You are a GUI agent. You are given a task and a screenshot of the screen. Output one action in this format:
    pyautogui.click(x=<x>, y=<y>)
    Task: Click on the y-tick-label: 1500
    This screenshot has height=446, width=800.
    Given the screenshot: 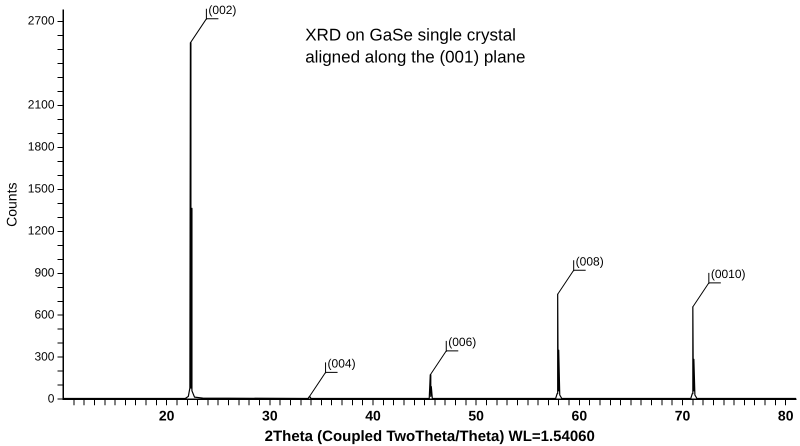 What is the action you would take?
    pyautogui.click(x=41, y=189)
    